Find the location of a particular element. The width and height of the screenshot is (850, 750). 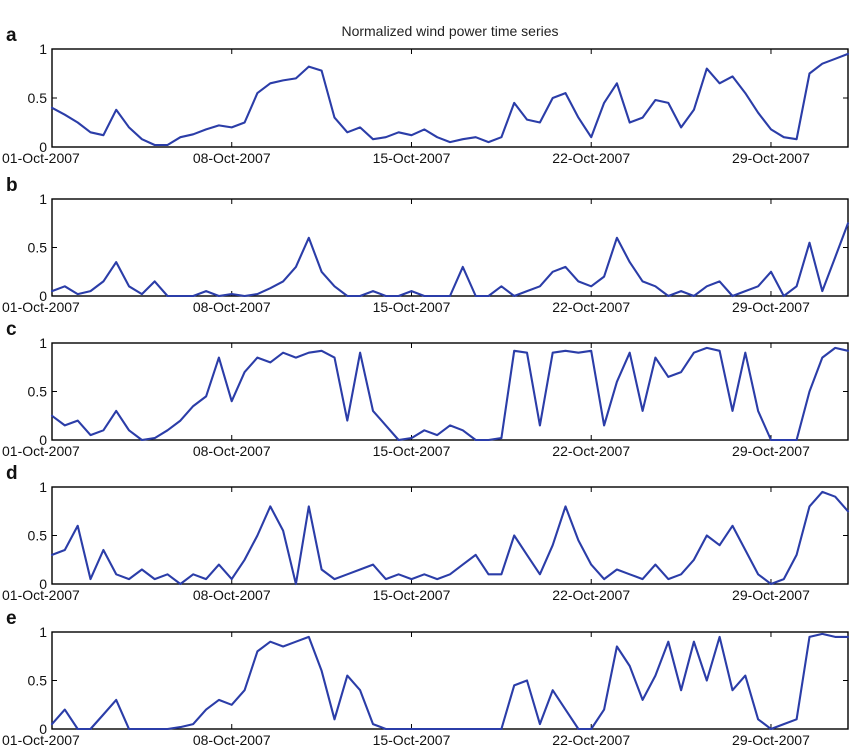

panel-label: b is located at coordinates (12, 185).